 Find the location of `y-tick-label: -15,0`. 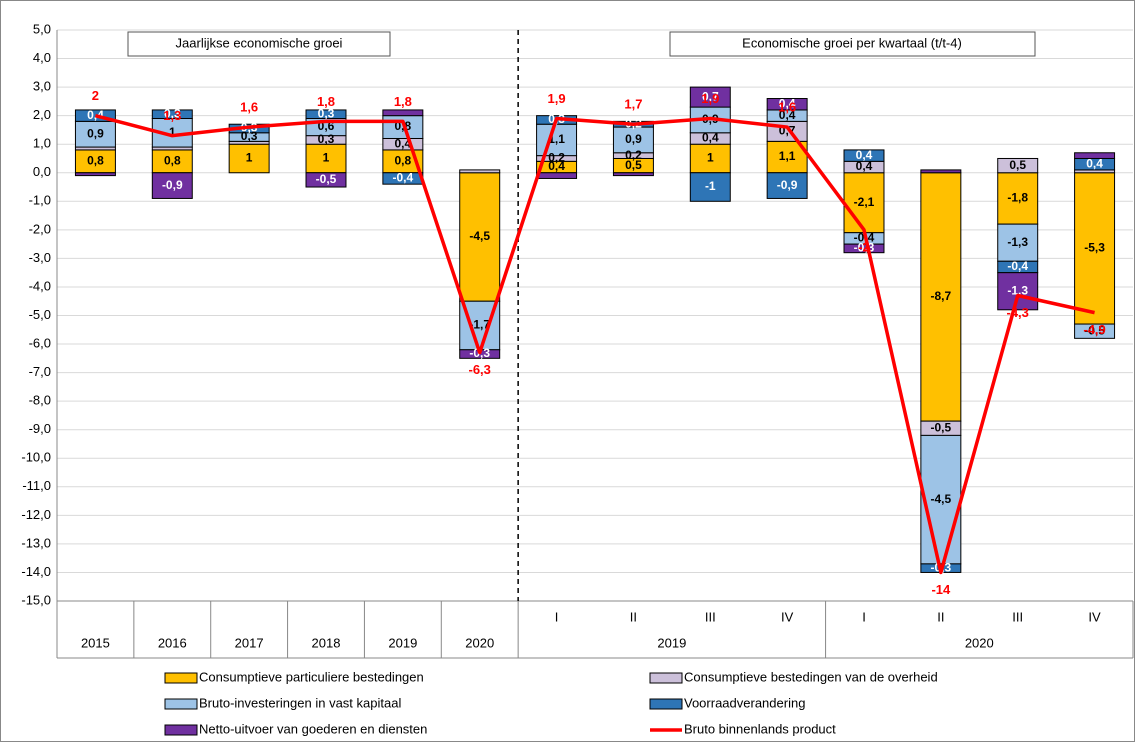

y-tick-label: -15,0 is located at coordinates (36, 599).